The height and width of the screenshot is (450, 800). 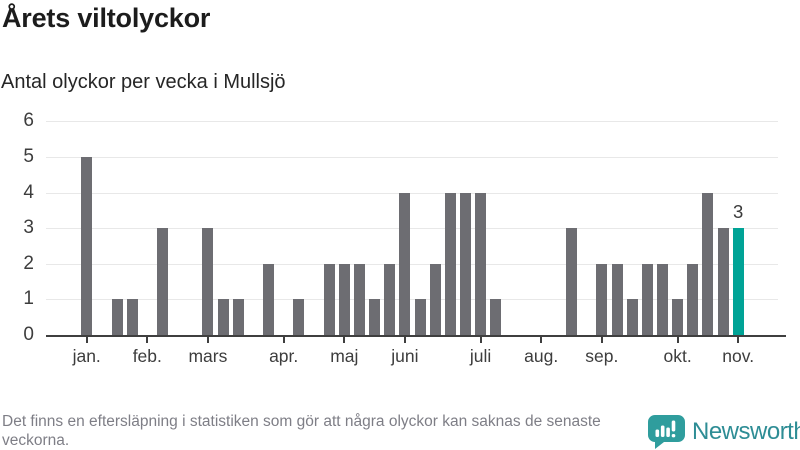 What do you see at coordinates (143, 82) in the screenshot?
I see `chart-subtitle: Antal olyckor per vecka i Mullsjö` at bounding box center [143, 82].